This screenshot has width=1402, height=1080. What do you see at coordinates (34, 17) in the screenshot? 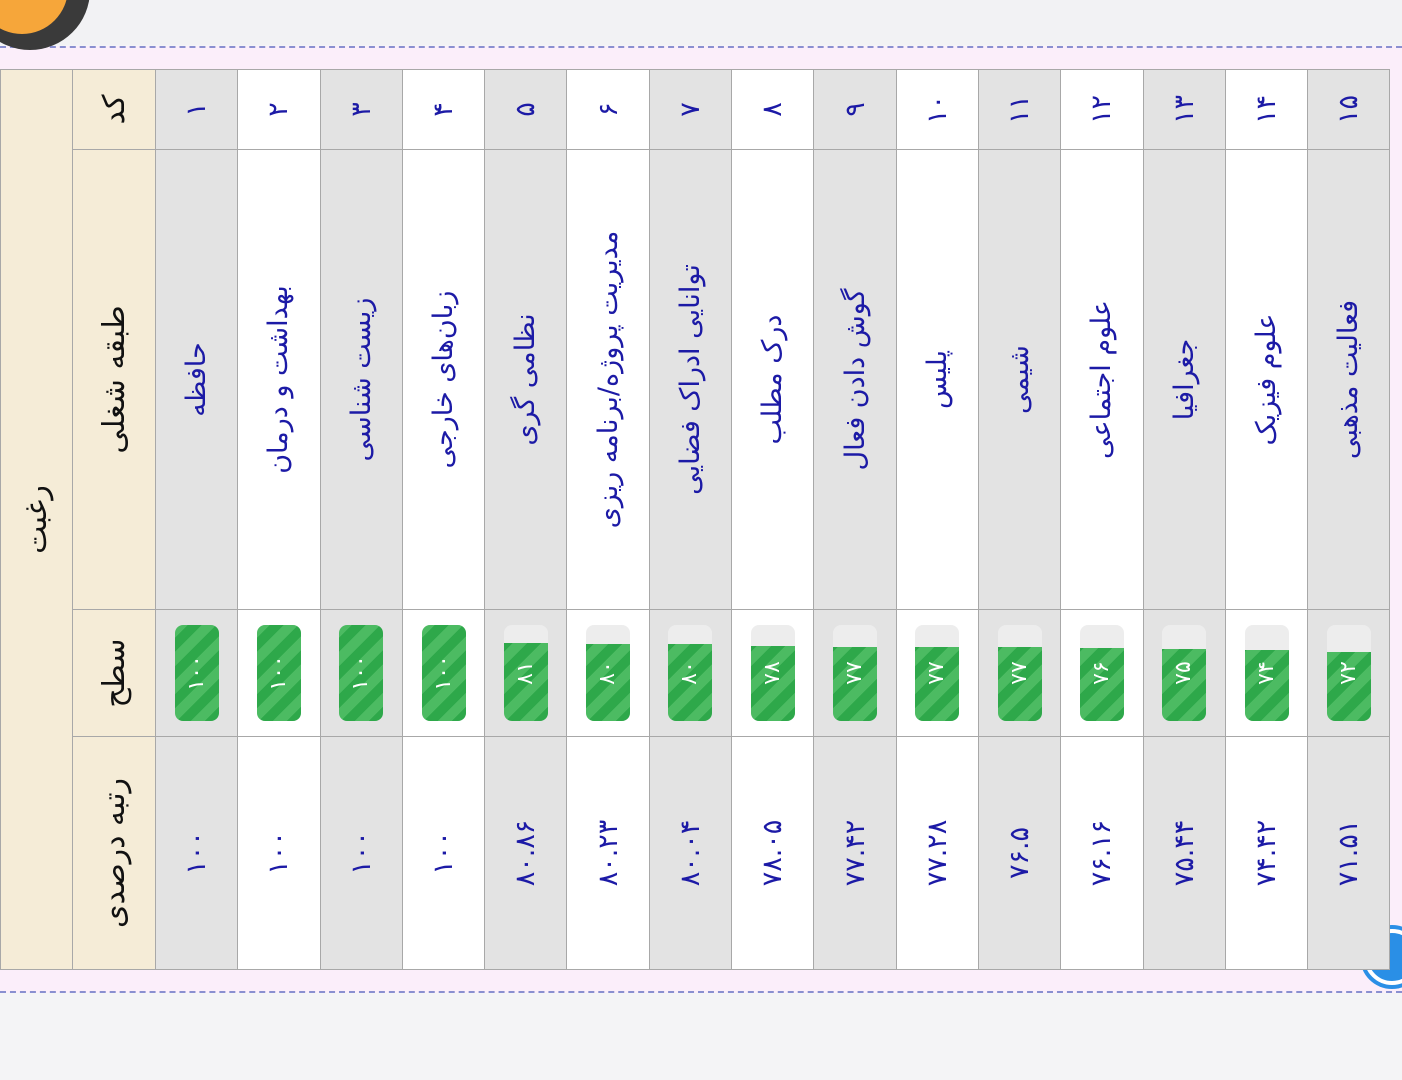
I see `menu-button` at bounding box center [34, 17].